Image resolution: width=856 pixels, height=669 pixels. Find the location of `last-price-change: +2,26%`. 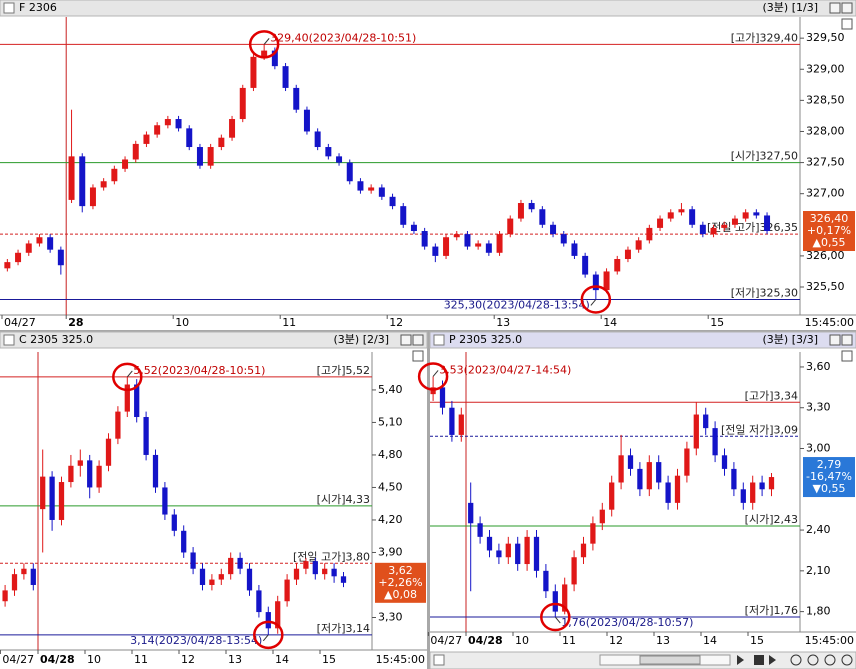

last-price-change: +2,26% is located at coordinates (400, 582).